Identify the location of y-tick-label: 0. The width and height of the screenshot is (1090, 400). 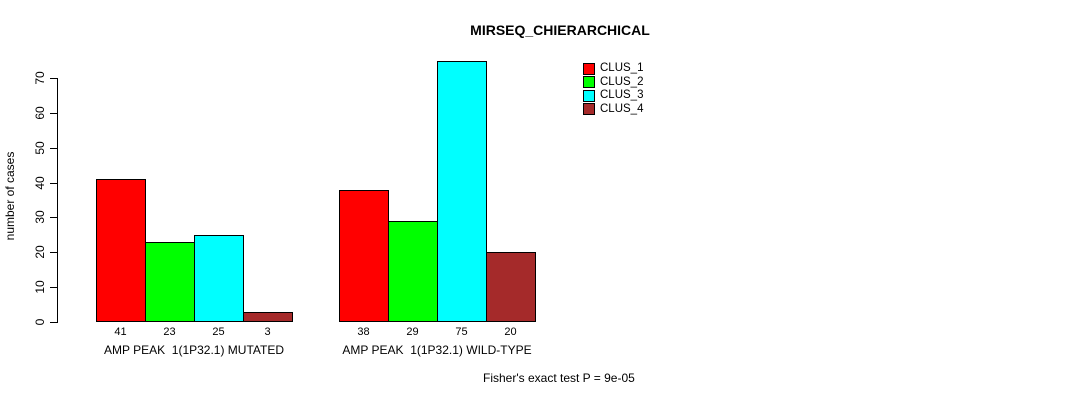
(40, 322).